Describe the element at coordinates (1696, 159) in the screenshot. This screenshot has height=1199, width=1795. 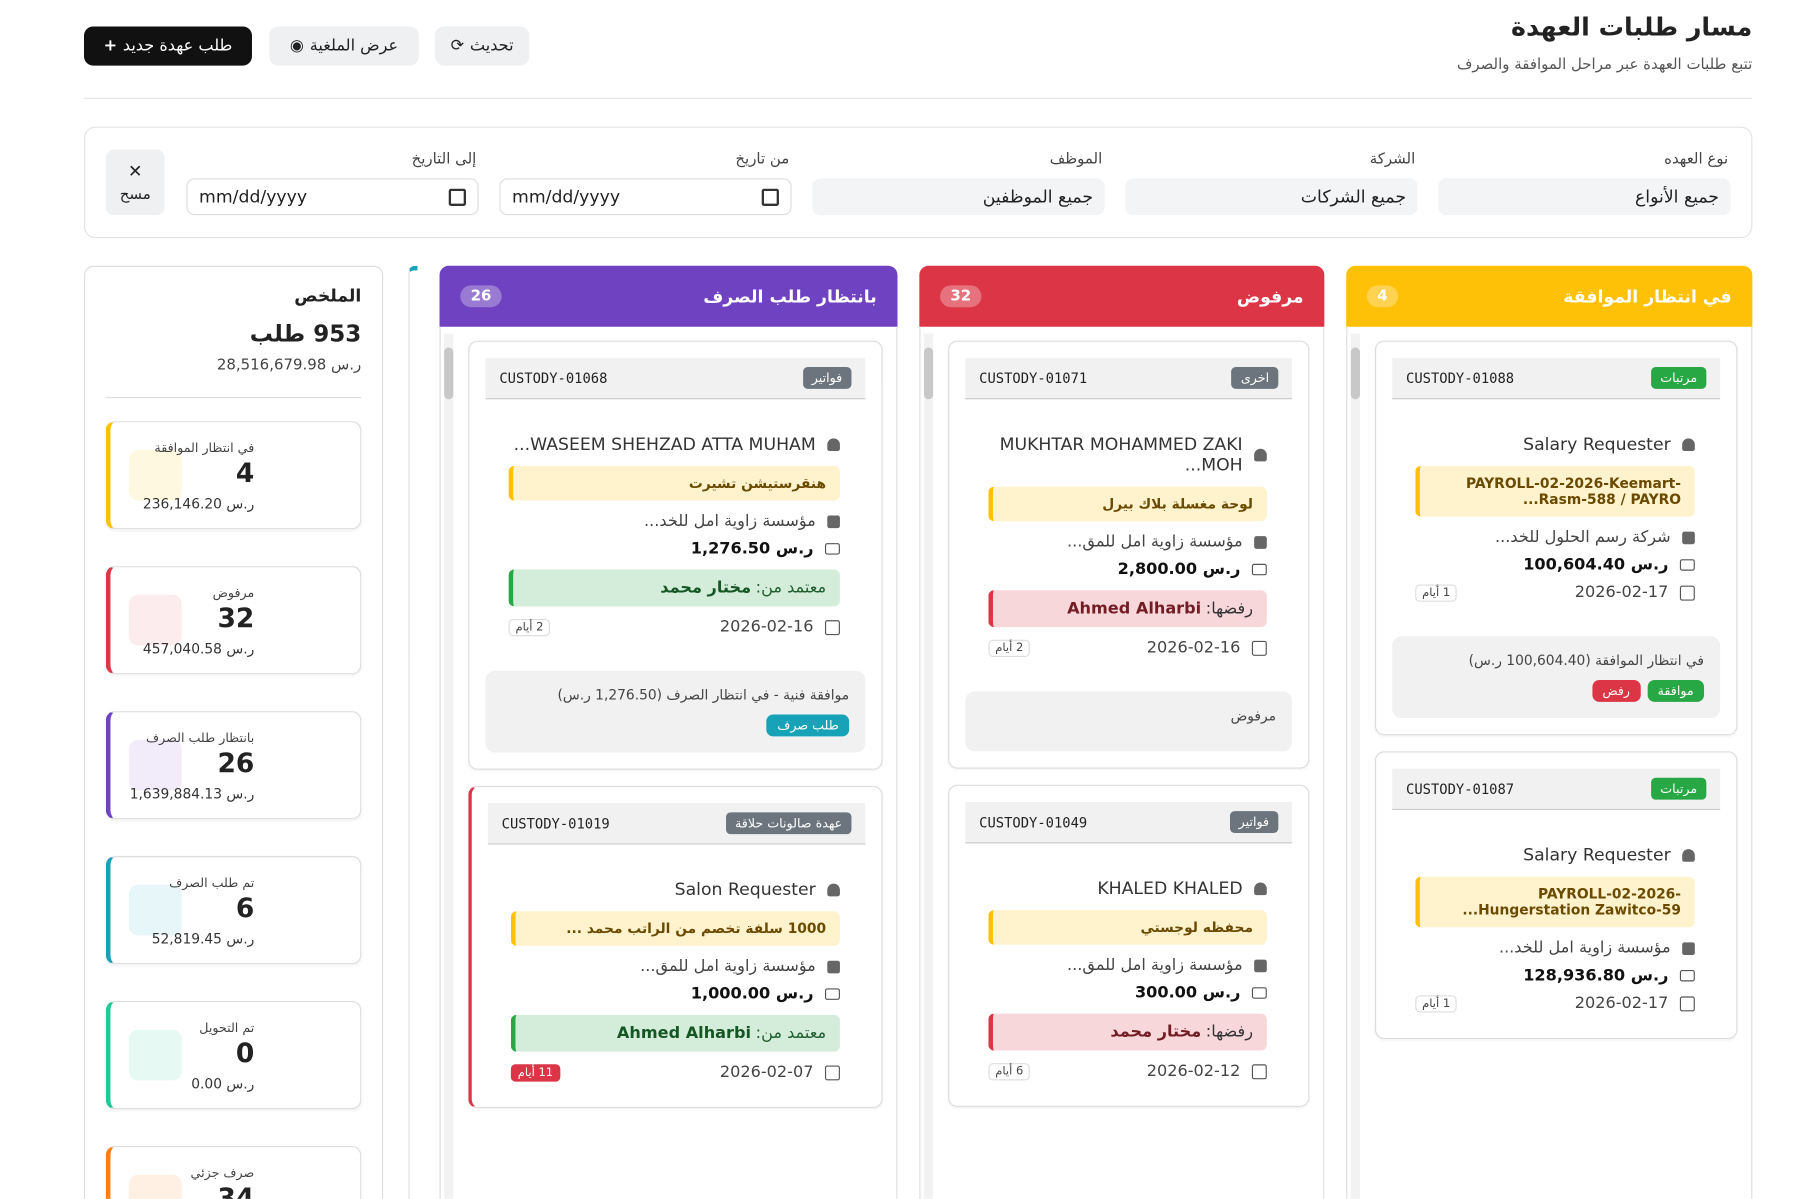
I see `filter-label: نوع العهده` at that location.